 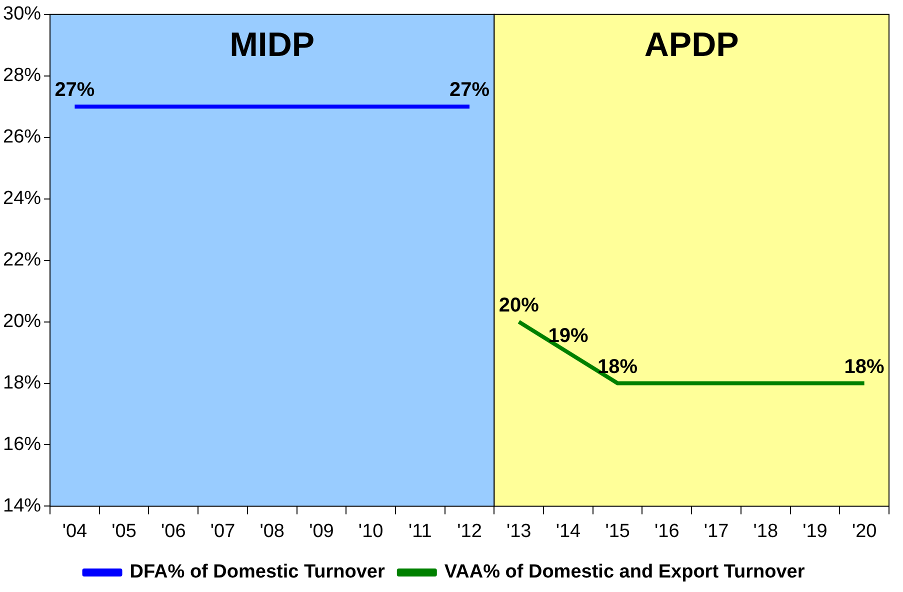 What do you see at coordinates (272, 531) in the screenshot?
I see `x-tick-label: '08` at bounding box center [272, 531].